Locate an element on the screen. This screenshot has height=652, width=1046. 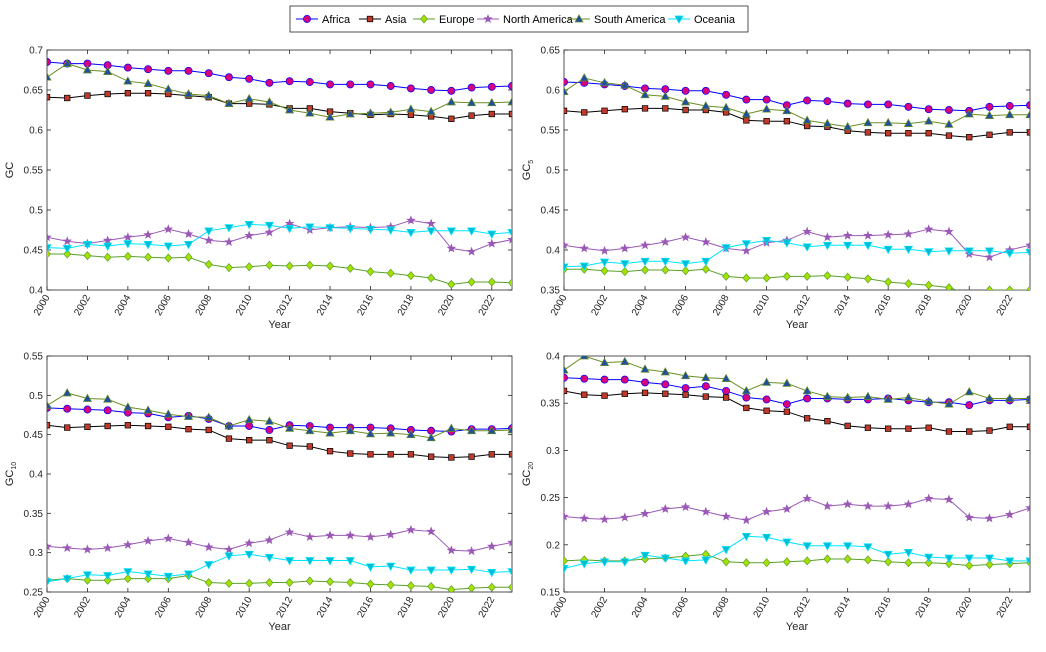
series-line-north-america is located at coordinates (797, 509).